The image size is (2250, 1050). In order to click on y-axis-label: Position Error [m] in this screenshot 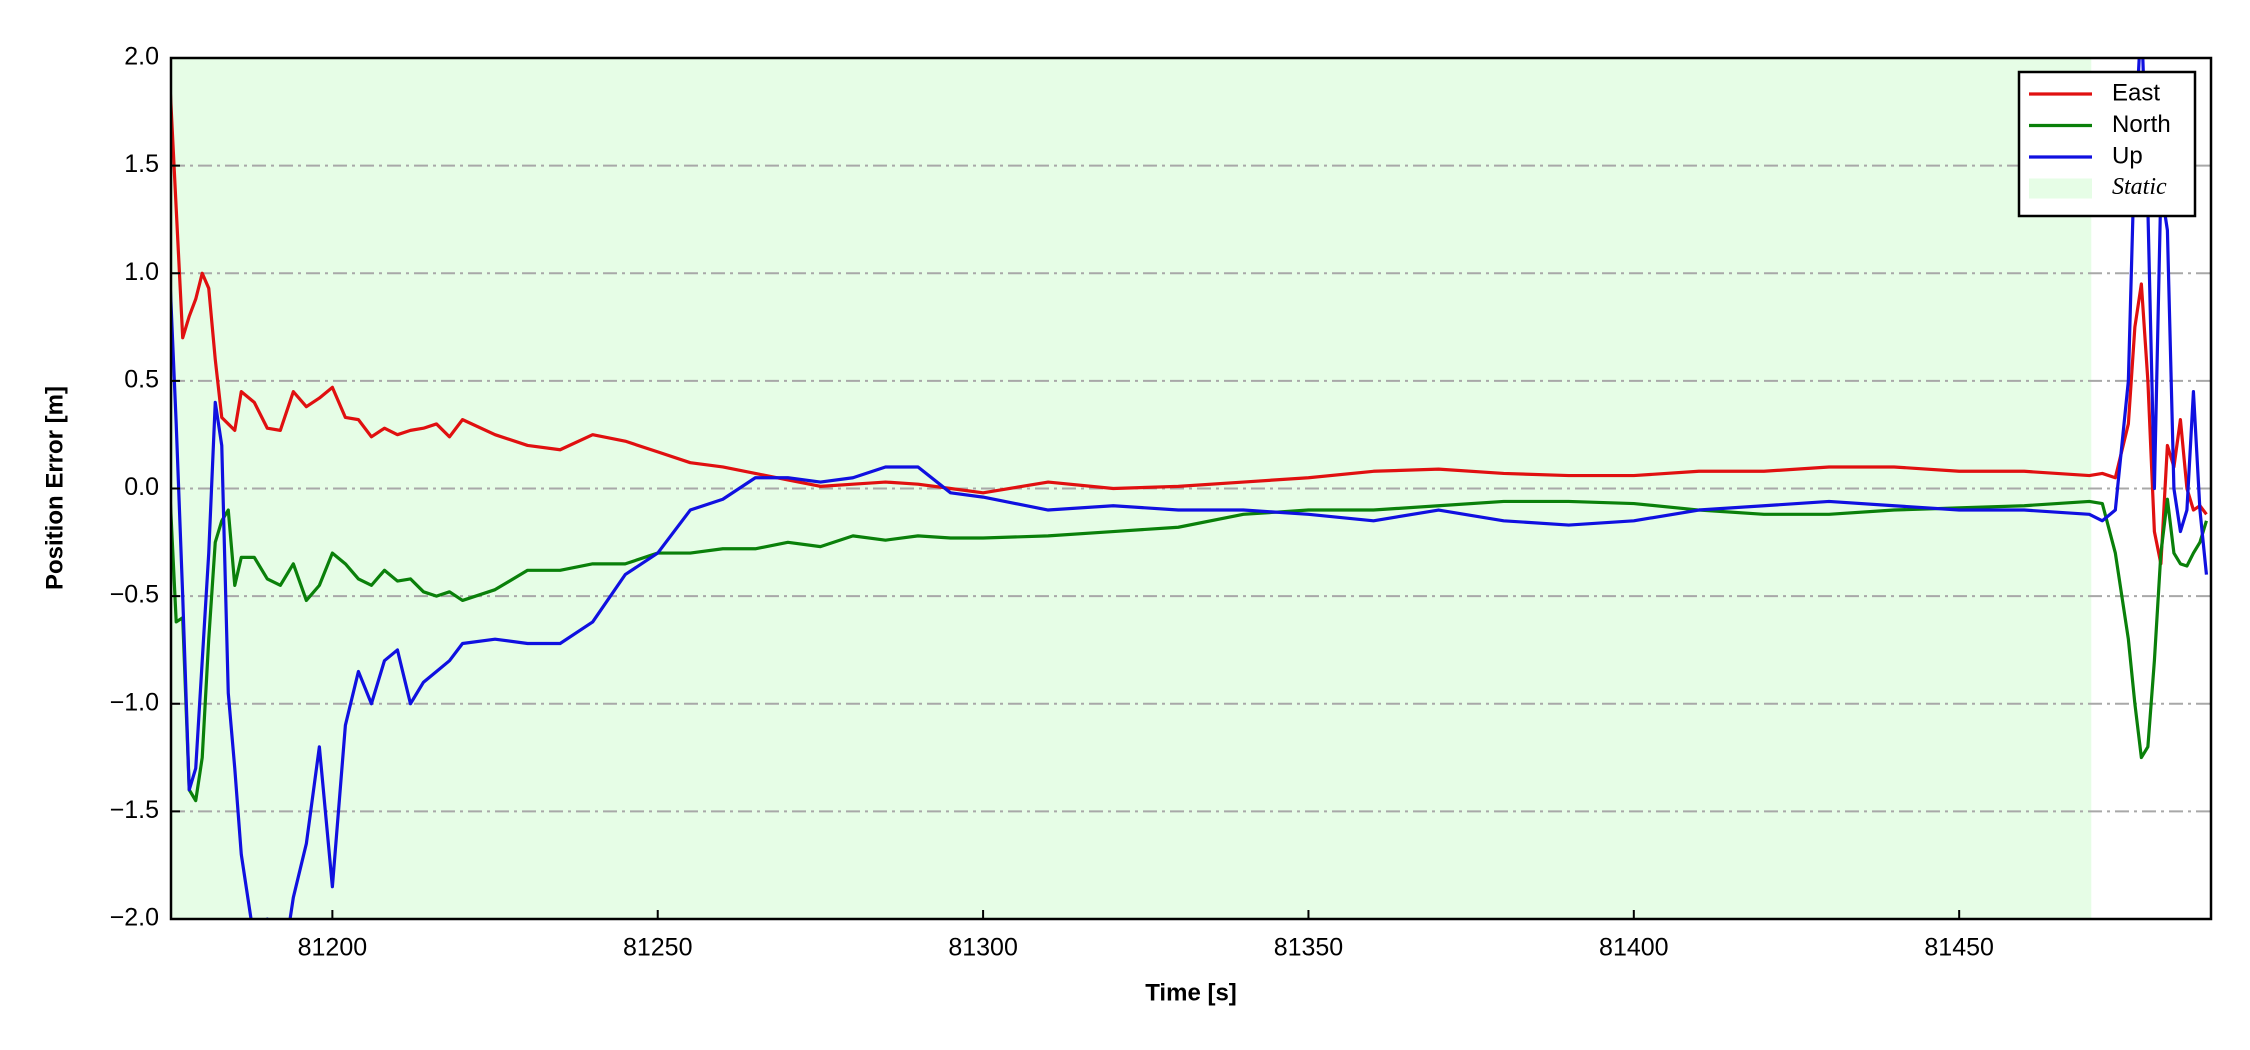, I will do `click(54, 488)`.